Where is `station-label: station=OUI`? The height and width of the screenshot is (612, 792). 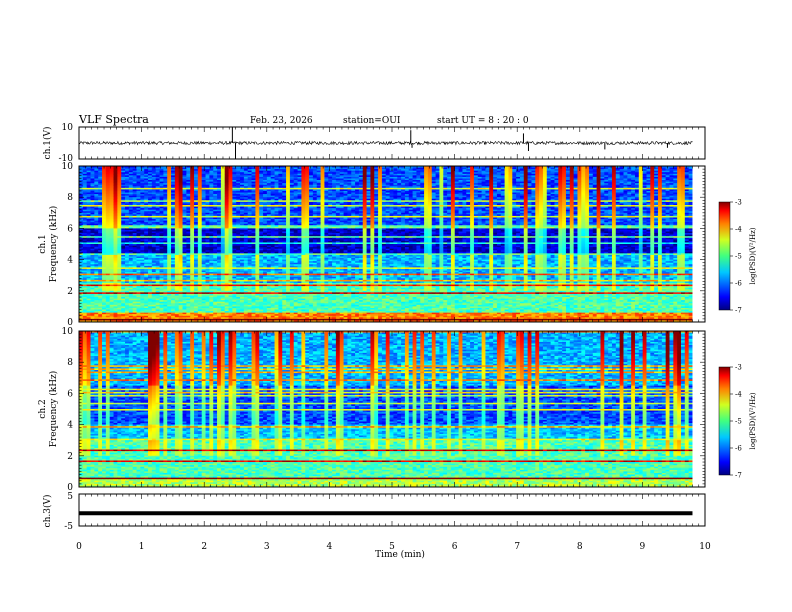
station-label: station=OUI is located at coordinates (372, 121).